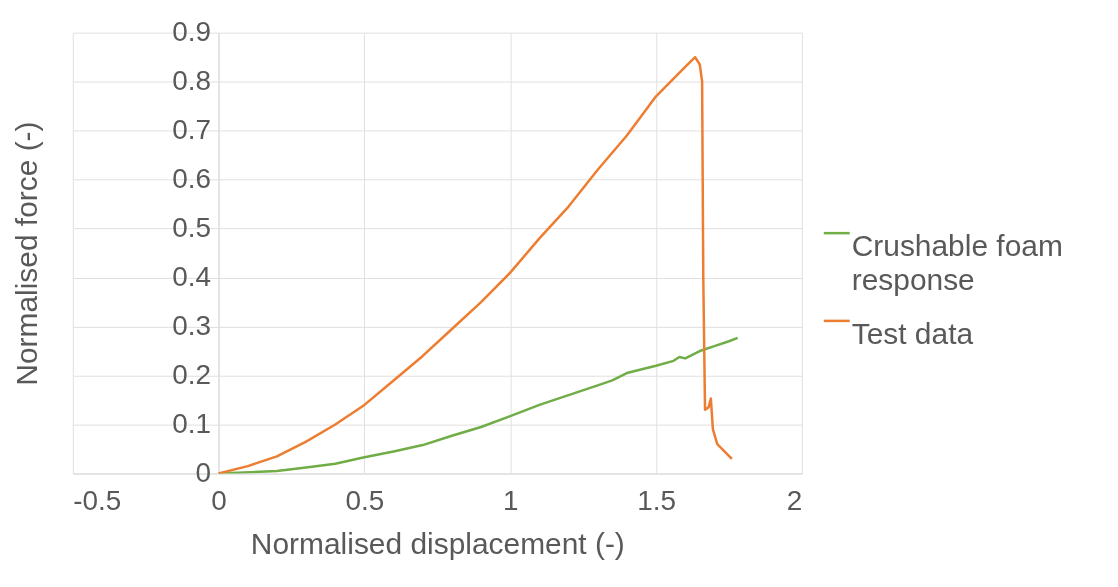 Image resolution: width=1118 pixels, height=587 pixels. Describe the element at coordinates (957, 262) in the screenshot. I see `legend-label: Crushable foam response` at that location.